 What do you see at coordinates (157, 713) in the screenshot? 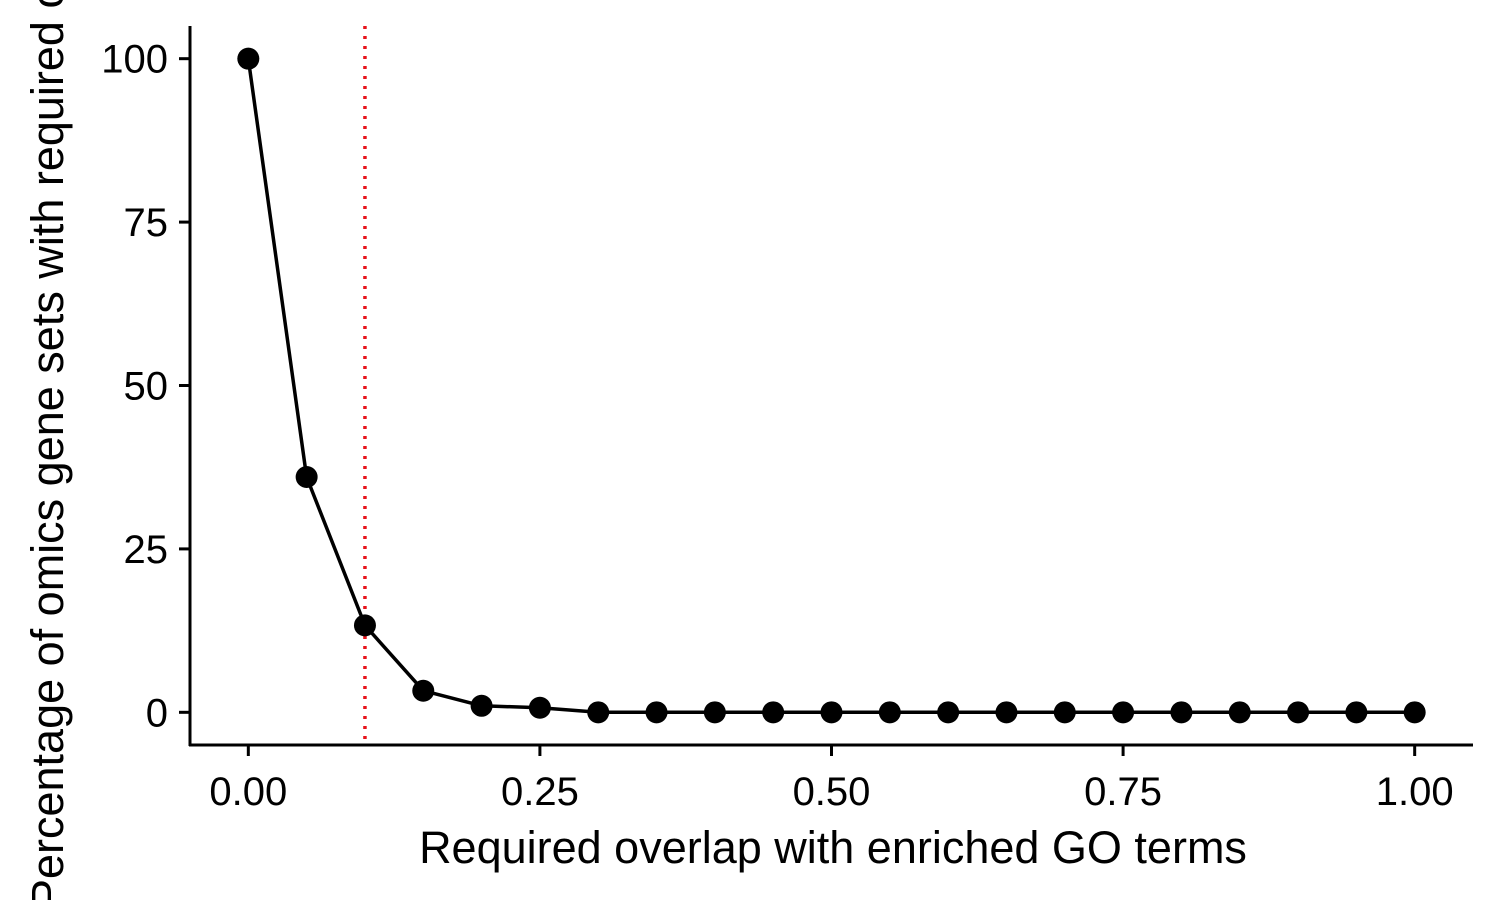
I see `y-tick-label: 0` at bounding box center [157, 713].